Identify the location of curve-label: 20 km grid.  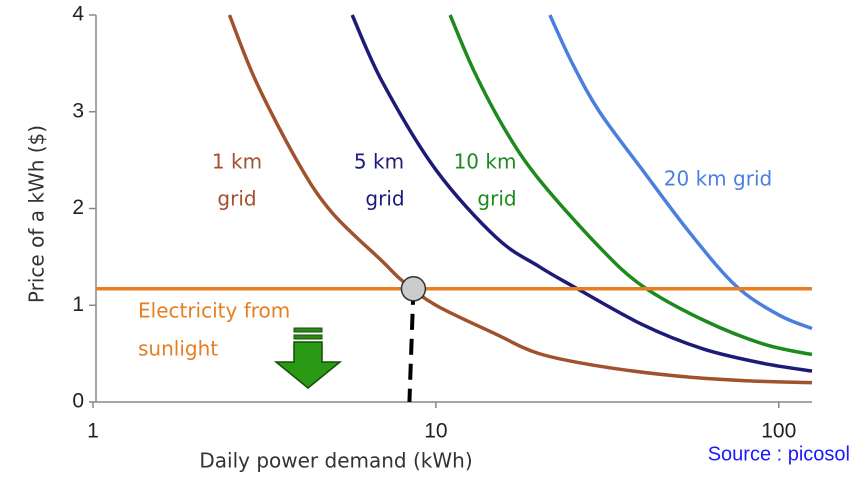
(718, 179).